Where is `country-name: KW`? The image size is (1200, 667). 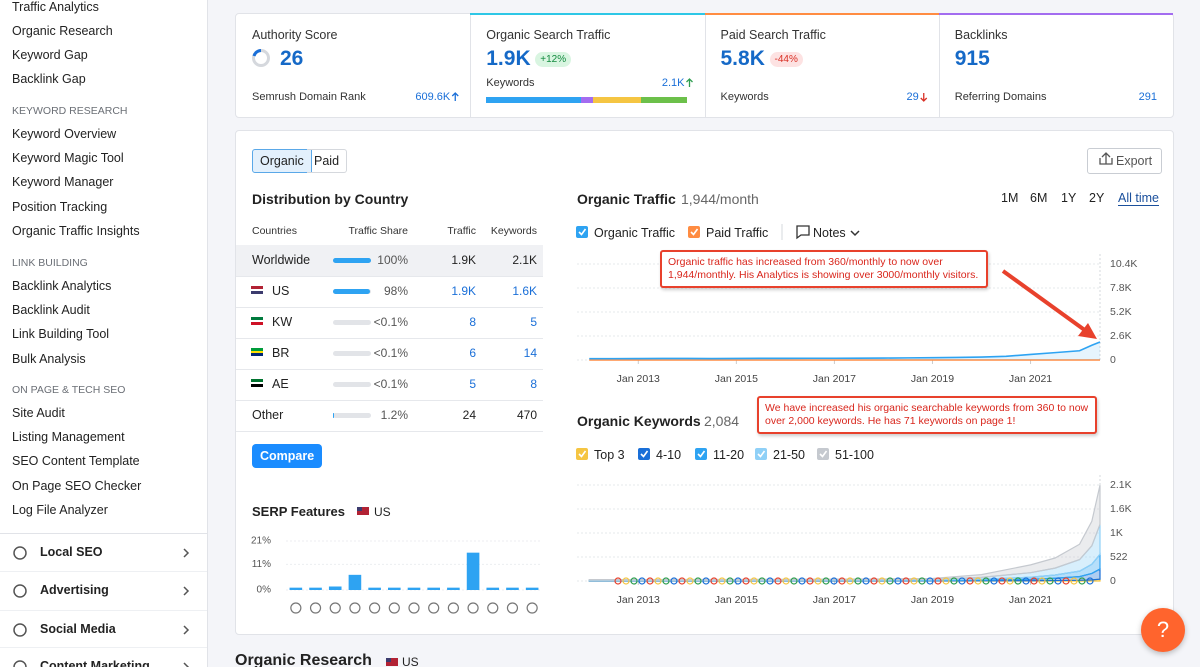 country-name: KW is located at coordinates (282, 322).